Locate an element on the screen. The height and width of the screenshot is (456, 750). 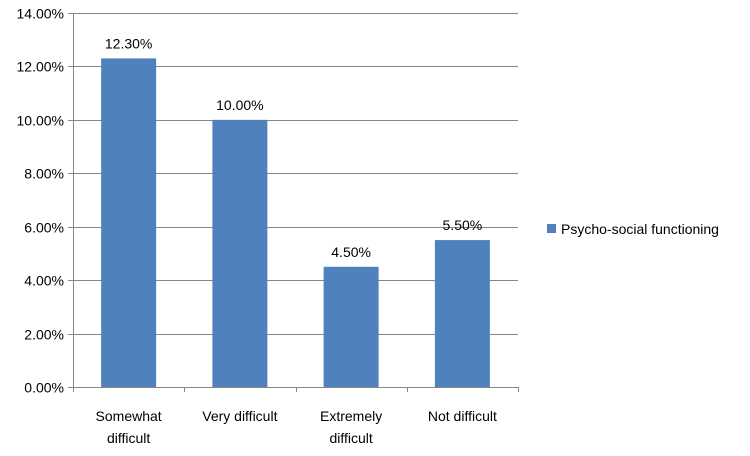
data-label: 4.50% is located at coordinates (351, 252).